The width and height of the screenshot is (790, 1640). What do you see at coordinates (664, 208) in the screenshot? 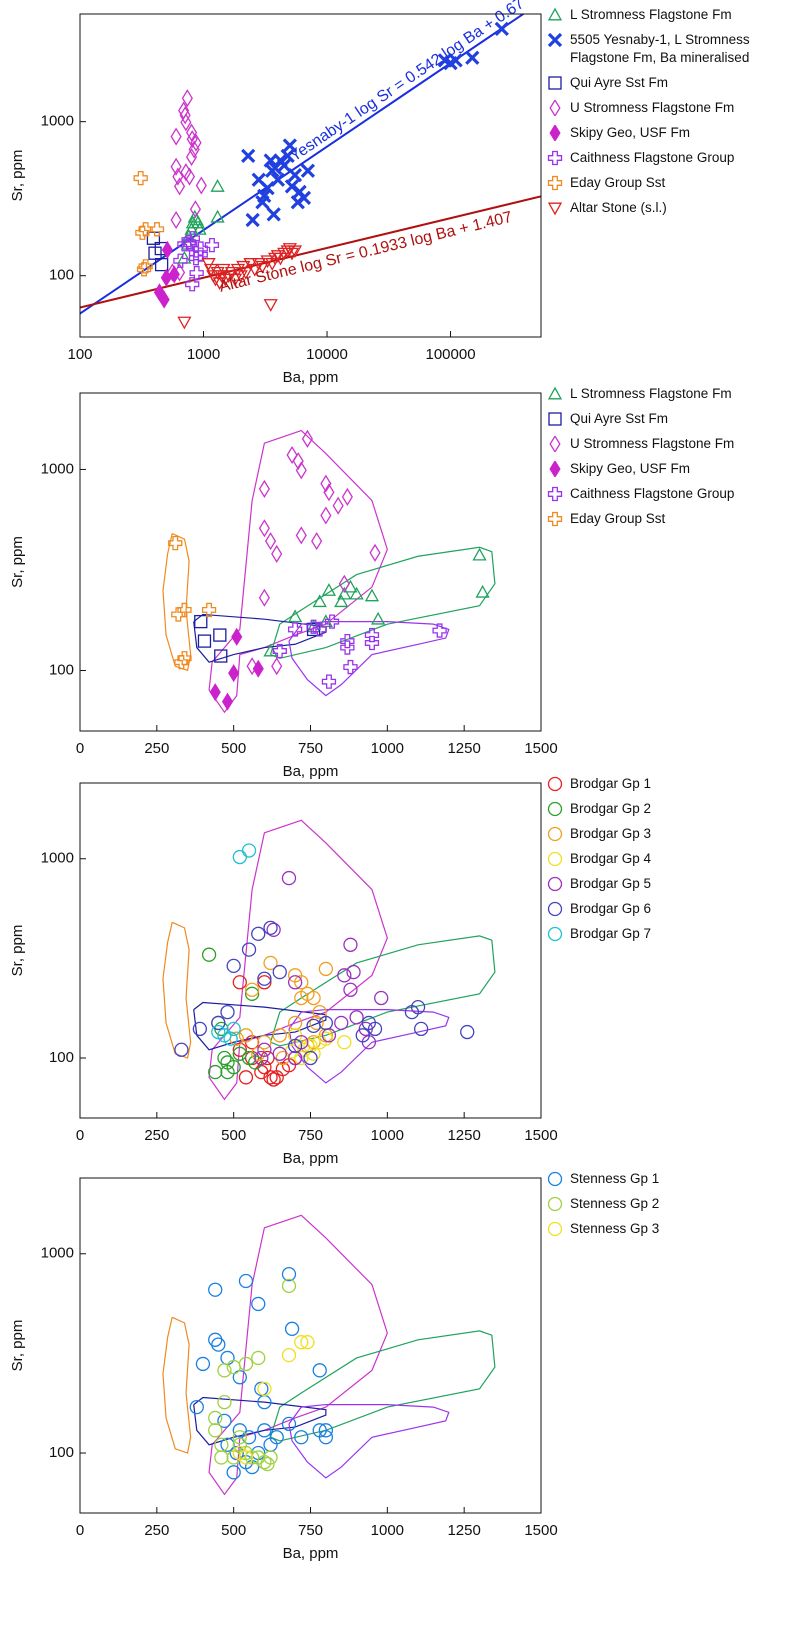
I see `legend-entry: Altar Stone (s.l.)` at bounding box center [664, 208].